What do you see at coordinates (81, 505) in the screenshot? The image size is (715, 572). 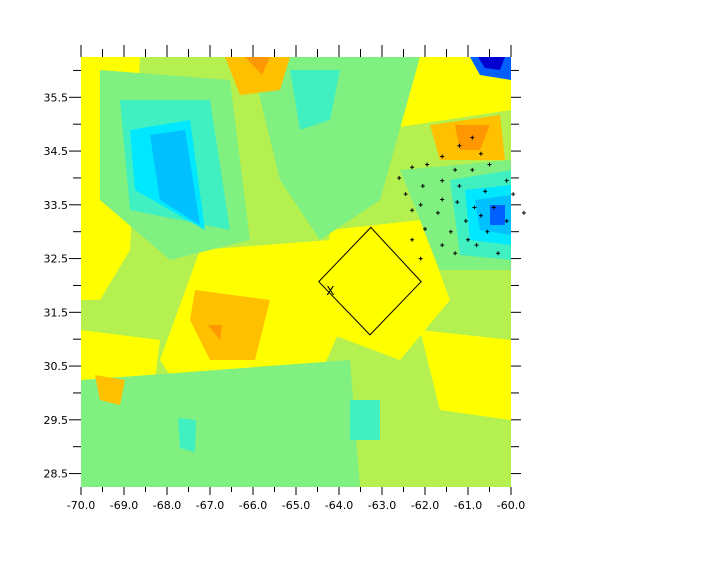 I see `x-tick-label: -70.0` at bounding box center [81, 505].